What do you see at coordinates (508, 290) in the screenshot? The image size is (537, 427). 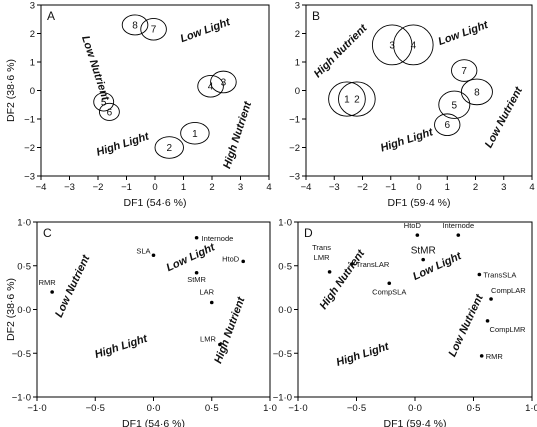 I see `variable-label: CompLAR` at bounding box center [508, 290].